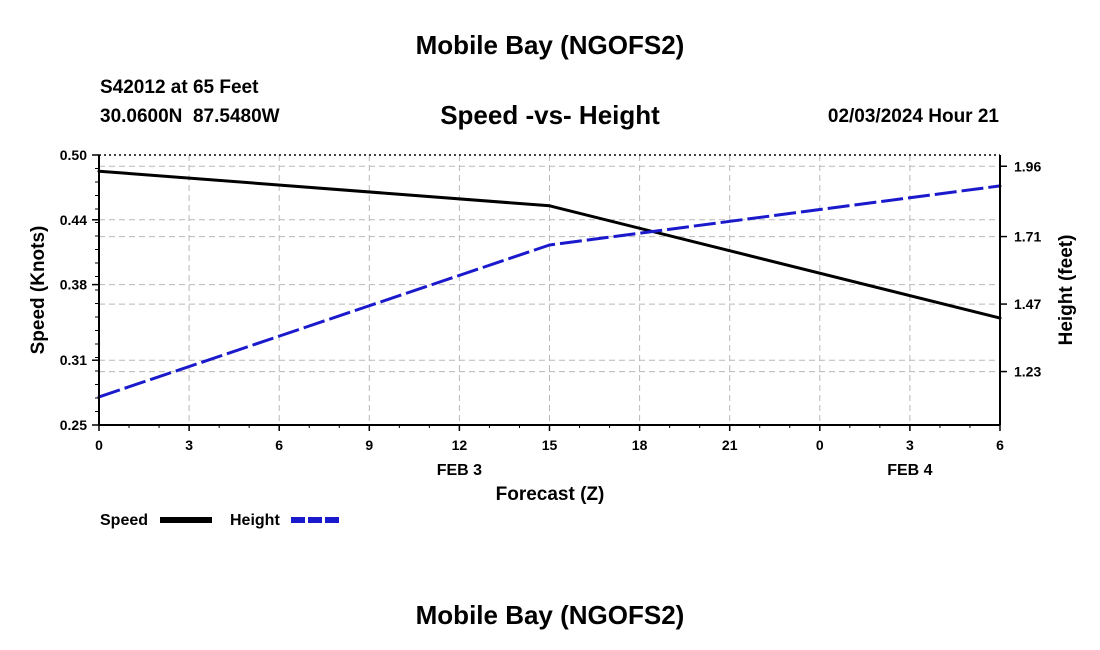 The width and height of the screenshot is (1100, 650). I want to click on station-label: S42012 at 65 Feet, so click(179, 87).